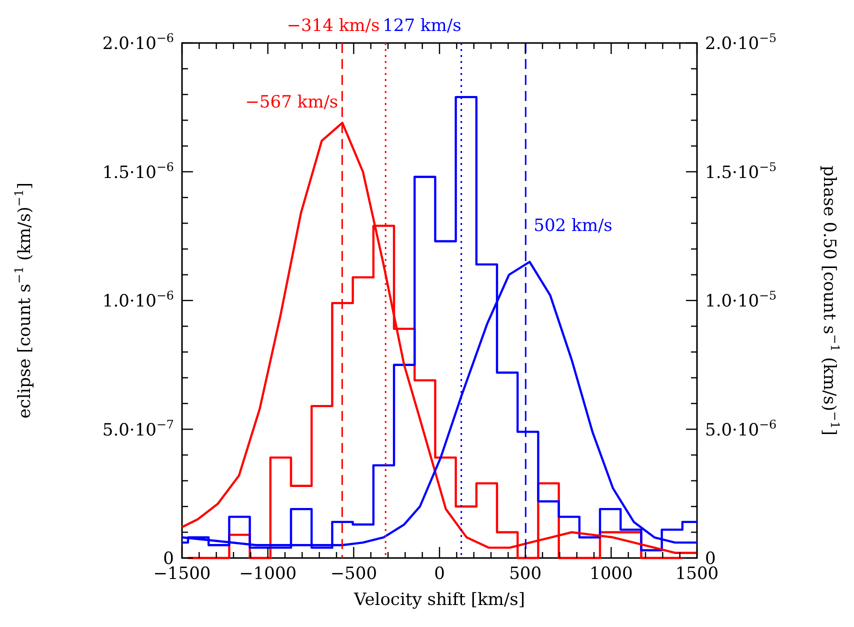 This screenshot has width=854, height=627. Describe the element at coordinates (611, 574) in the screenshot. I see `x-tick-label: 1000` at that location.